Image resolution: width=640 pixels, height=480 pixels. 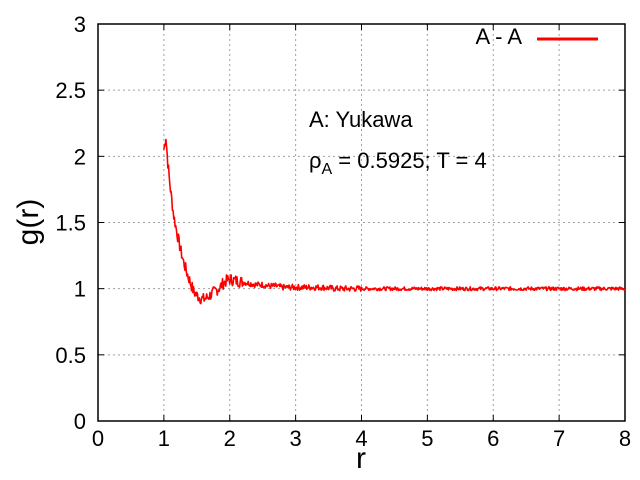 What do you see at coordinates (327, 169) in the screenshot?
I see `rho-subscript: A` at bounding box center [327, 169].